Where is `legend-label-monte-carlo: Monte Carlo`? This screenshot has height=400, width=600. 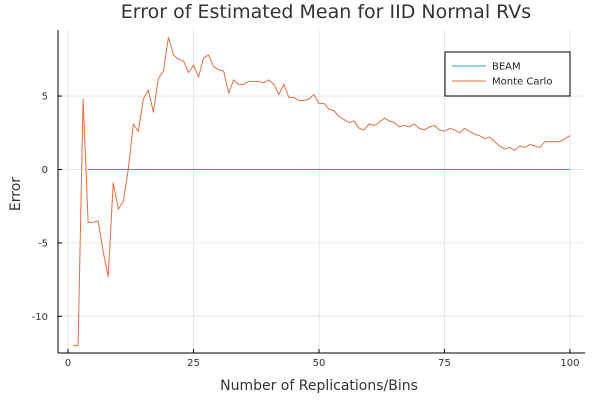
legend-label-monte-carlo: Monte Carlo is located at coordinates (522, 82).